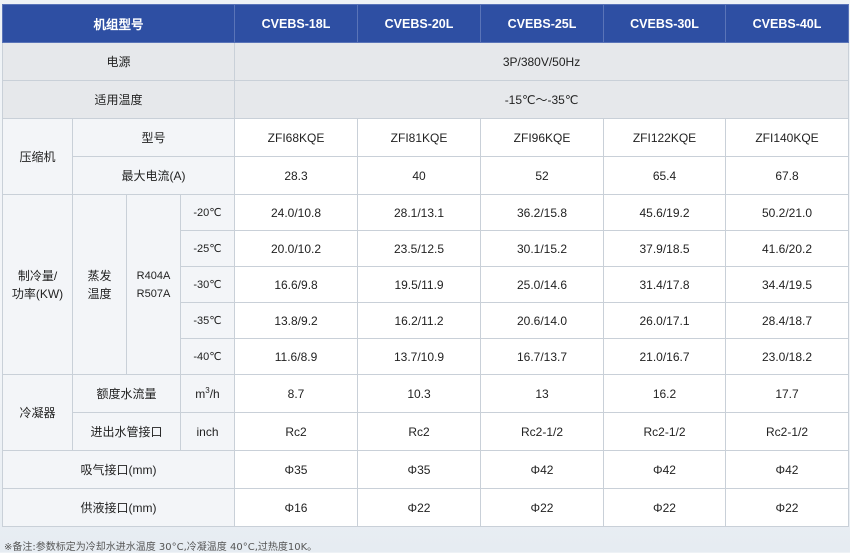  I want to click on compressor-model-cell: ZFI122KQE, so click(665, 137).